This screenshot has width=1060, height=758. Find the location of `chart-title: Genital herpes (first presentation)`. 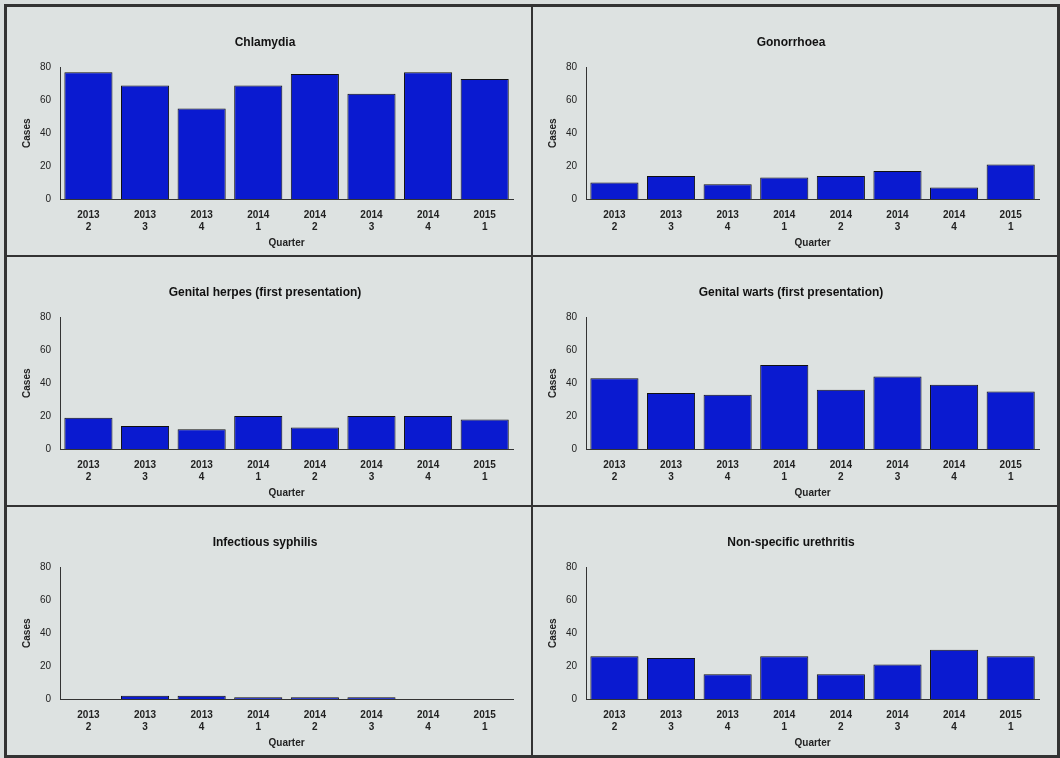

chart-title: Genital herpes (first presentation) is located at coordinates (265, 291).